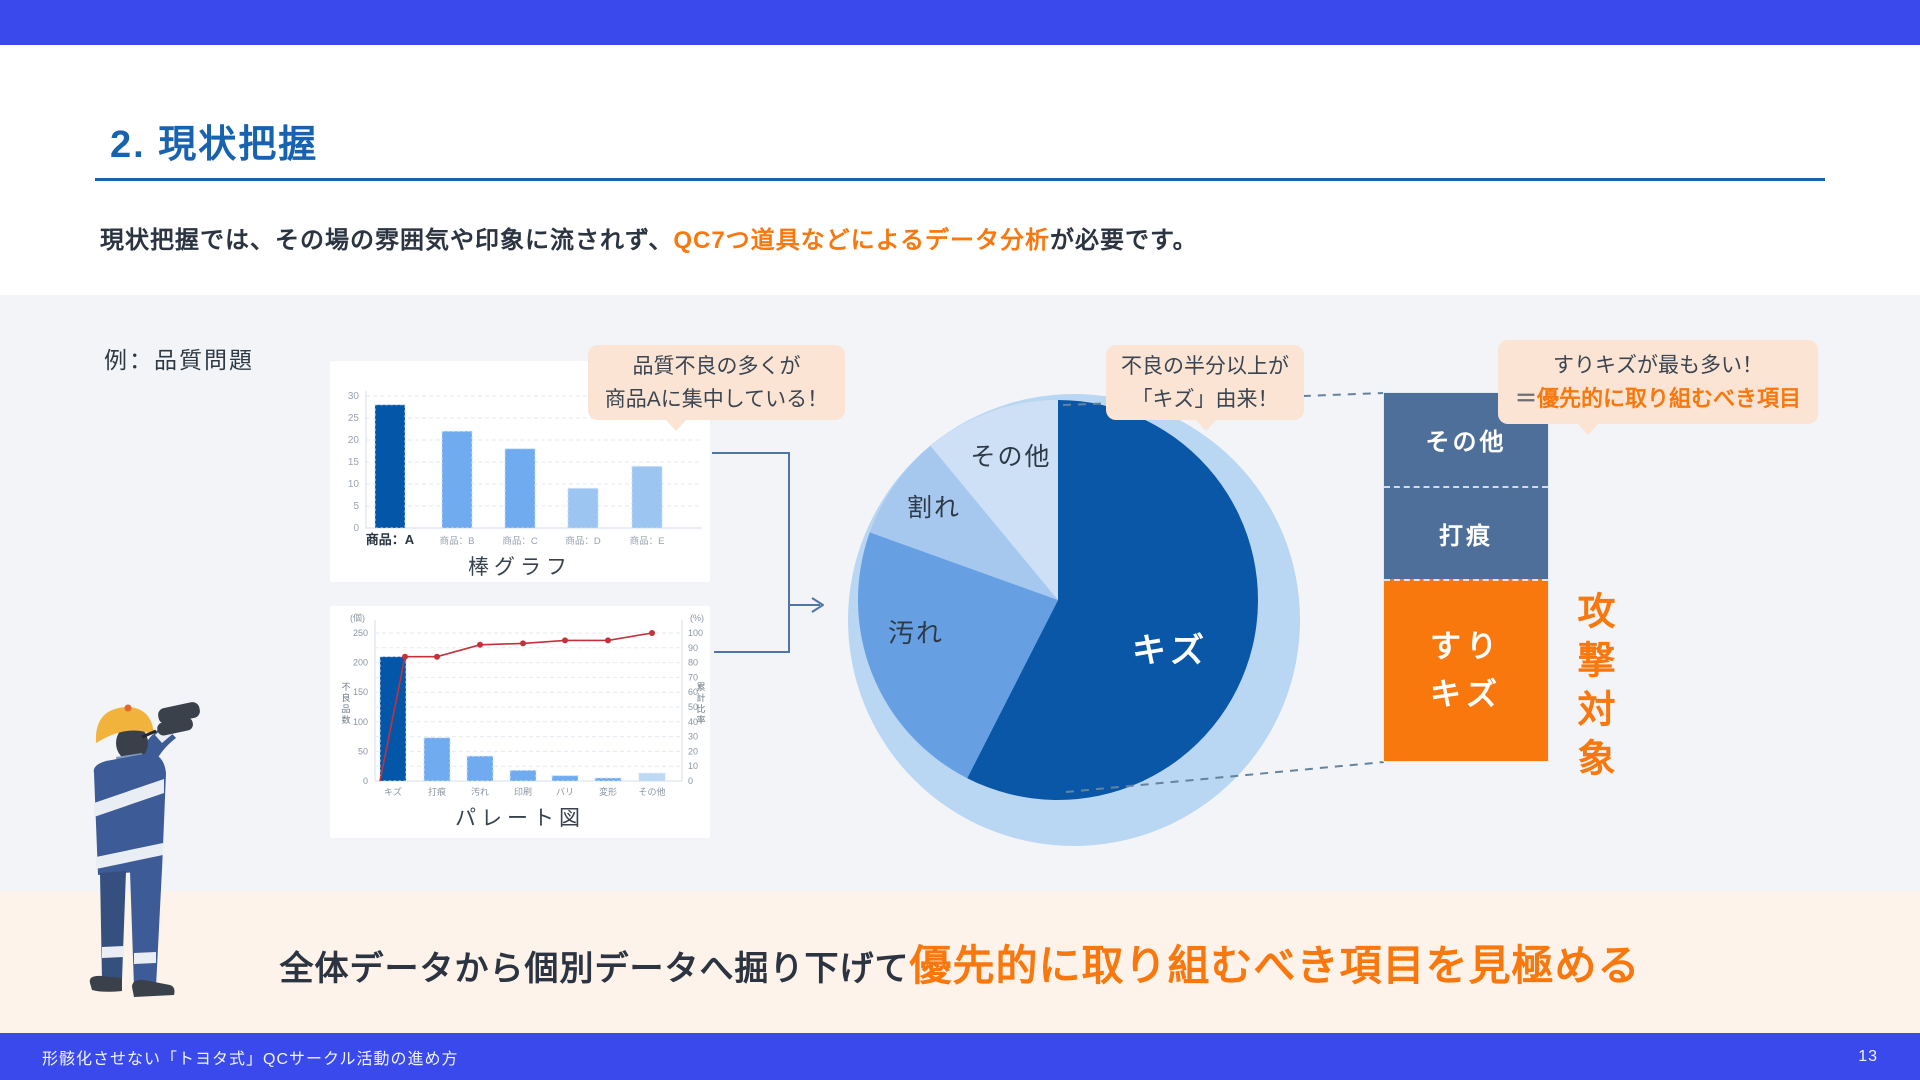  Describe the element at coordinates (751, 552) in the screenshot. I see `bracket-connector` at that location.